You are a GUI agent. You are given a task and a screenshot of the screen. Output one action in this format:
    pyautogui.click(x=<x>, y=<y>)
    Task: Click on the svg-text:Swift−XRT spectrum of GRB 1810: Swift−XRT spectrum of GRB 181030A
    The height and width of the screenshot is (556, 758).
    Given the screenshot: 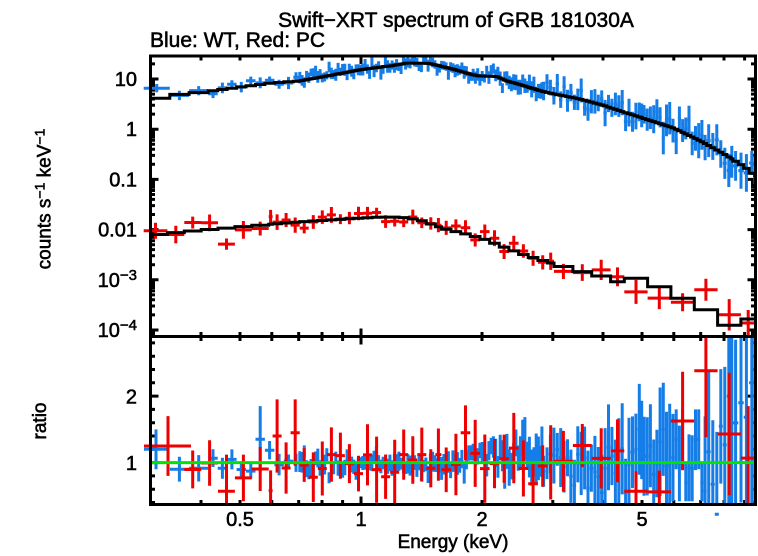 What is the action you would take?
    pyautogui.click(x=456, y=20)
    